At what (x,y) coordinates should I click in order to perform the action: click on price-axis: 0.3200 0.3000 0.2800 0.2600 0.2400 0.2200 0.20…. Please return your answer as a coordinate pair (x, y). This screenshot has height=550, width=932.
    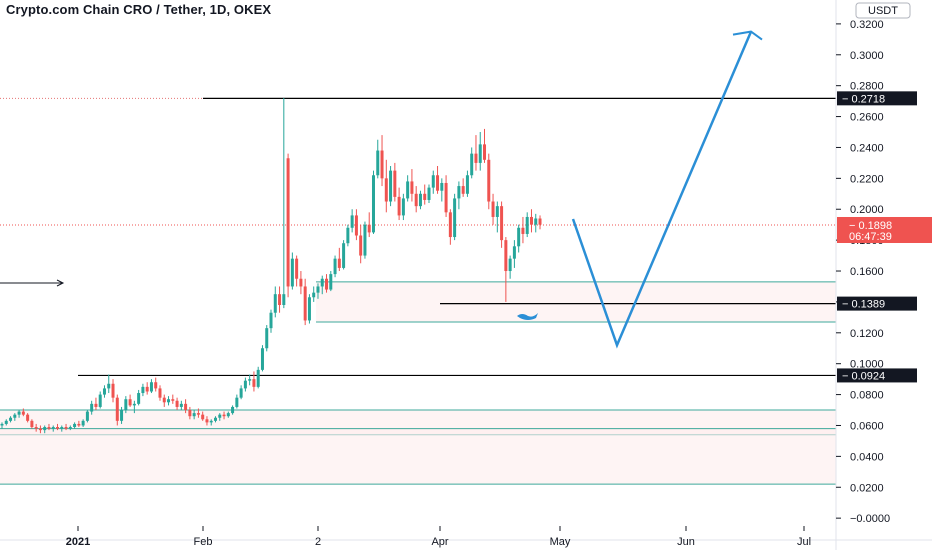
    Looking at the image, I should click on (873, 275).